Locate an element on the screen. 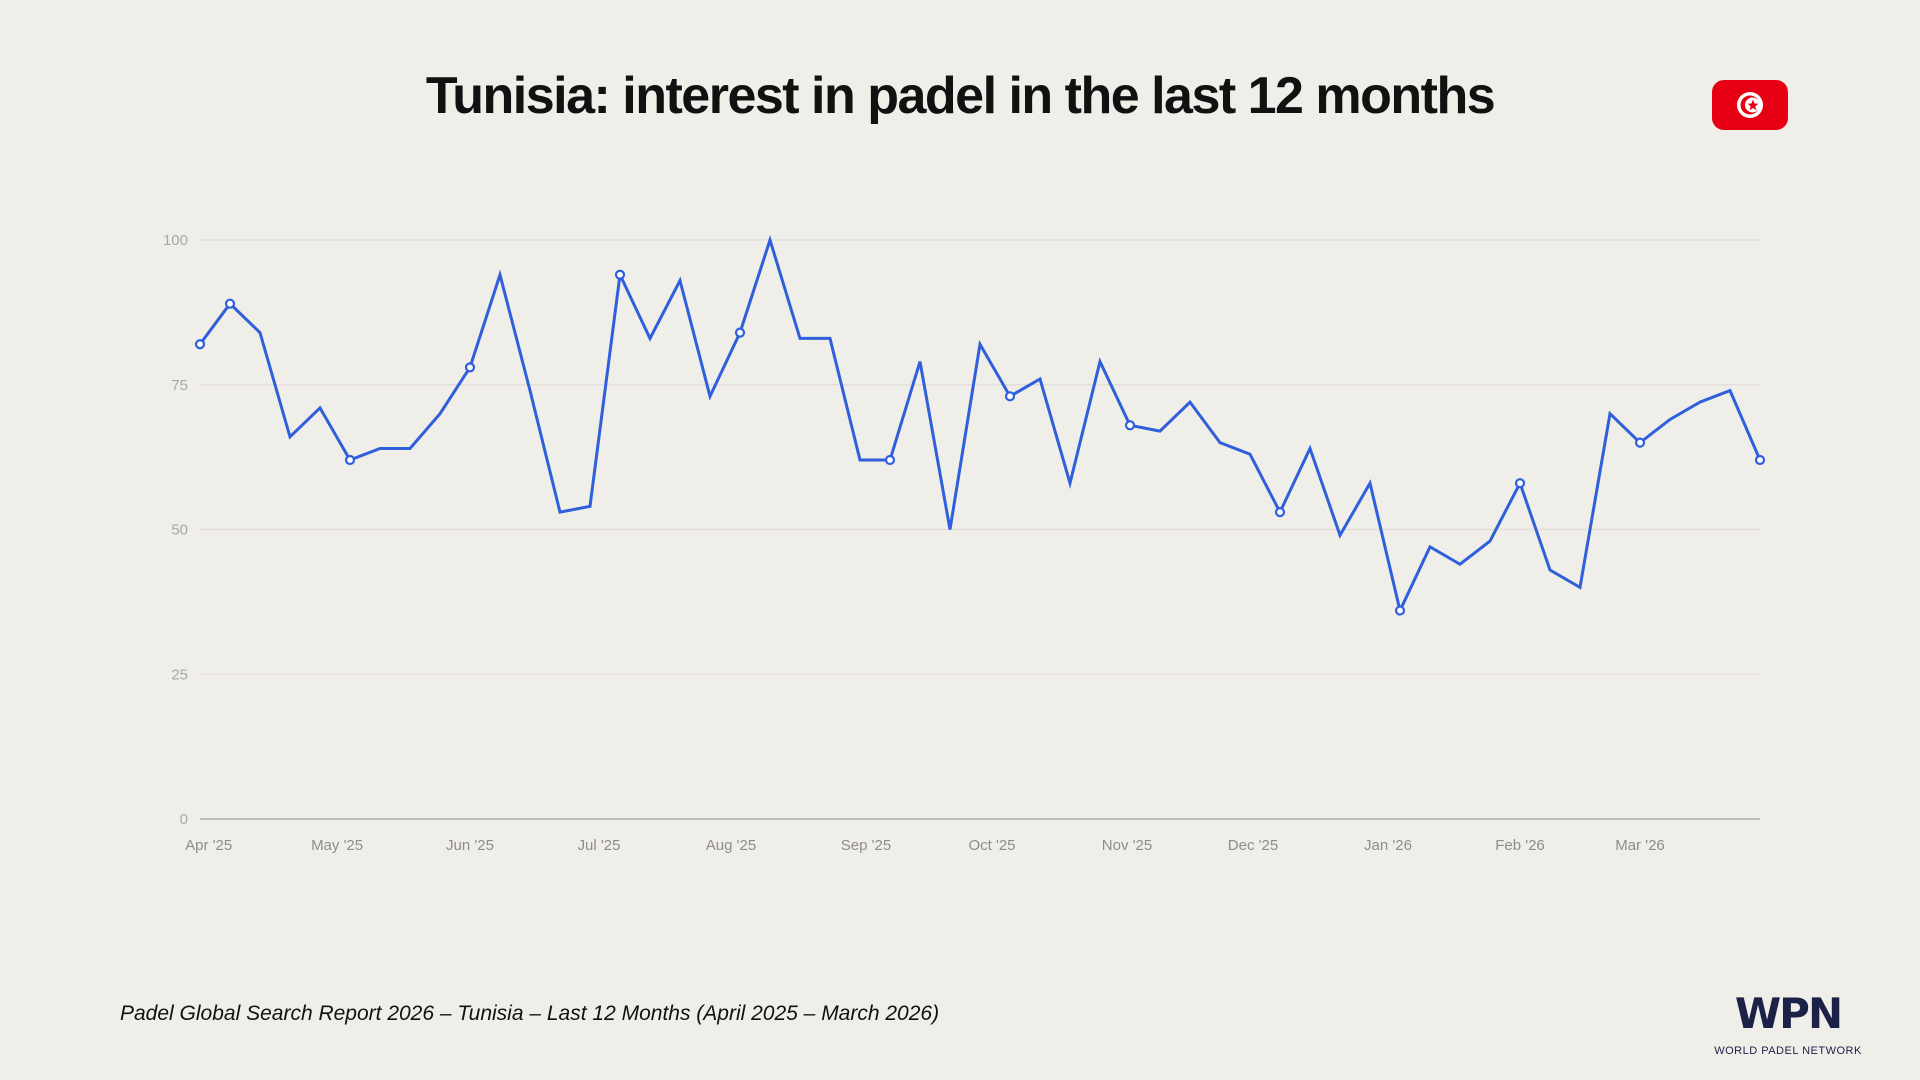 Image resolution: width=1920 pixels, height=1080 pixels. x-tick-label: Dec '25 is located at coordinates (1253, 845).